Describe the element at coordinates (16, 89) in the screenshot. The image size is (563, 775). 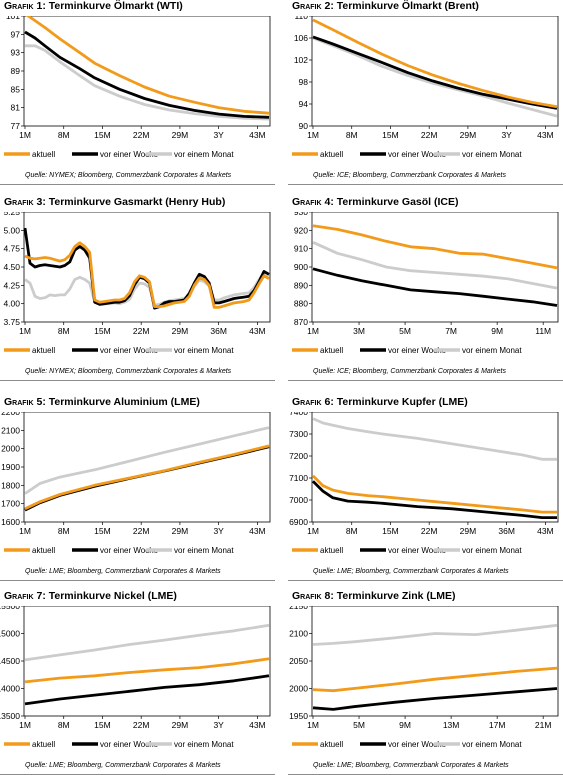
I see `y-tick-label: 85` at that location.